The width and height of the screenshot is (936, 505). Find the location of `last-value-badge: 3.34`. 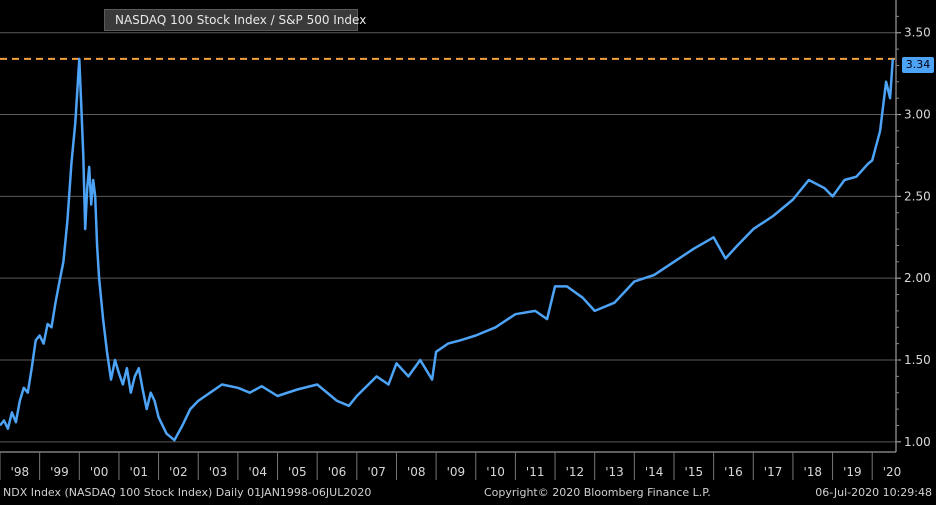

last-value-badge: 3.34 is located at coordinates (918, 65).